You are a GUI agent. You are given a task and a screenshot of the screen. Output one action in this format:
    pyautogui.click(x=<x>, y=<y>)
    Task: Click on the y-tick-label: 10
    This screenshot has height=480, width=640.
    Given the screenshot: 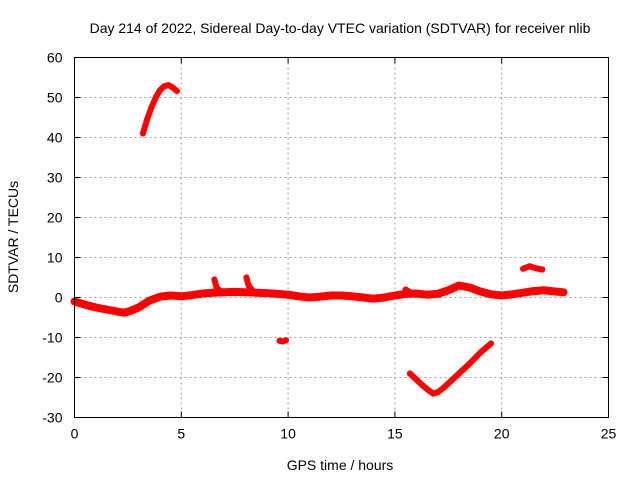 What is the action you would take?
    pyautogui.click(x=55, y=258)
    